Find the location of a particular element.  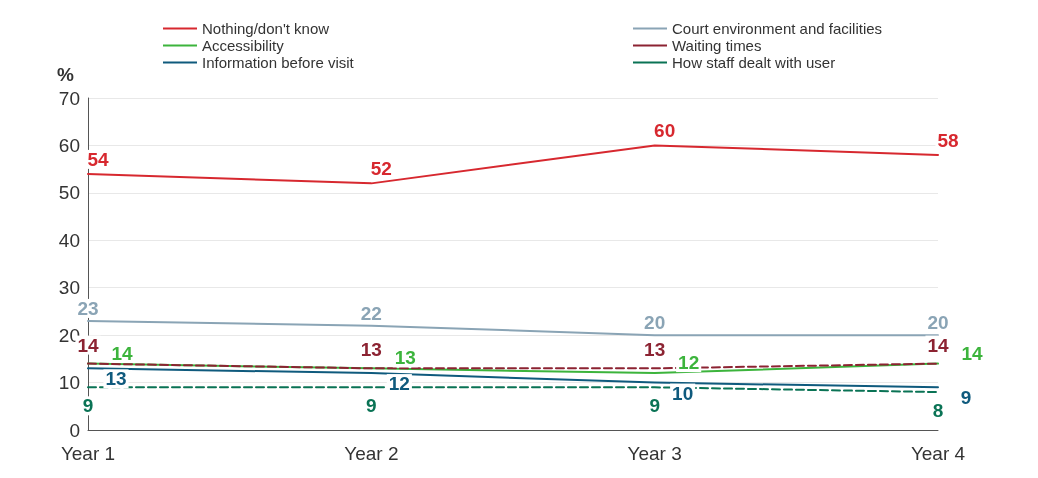

y-axis-title: % is located at coordinates (66, 74).